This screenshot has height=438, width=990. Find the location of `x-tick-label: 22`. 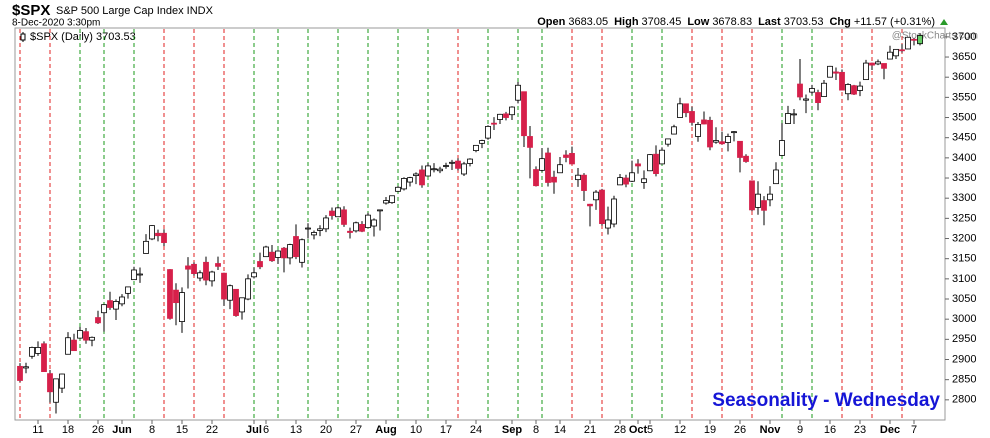

x-tick-label: 22 is located at coordinates (212, 430).